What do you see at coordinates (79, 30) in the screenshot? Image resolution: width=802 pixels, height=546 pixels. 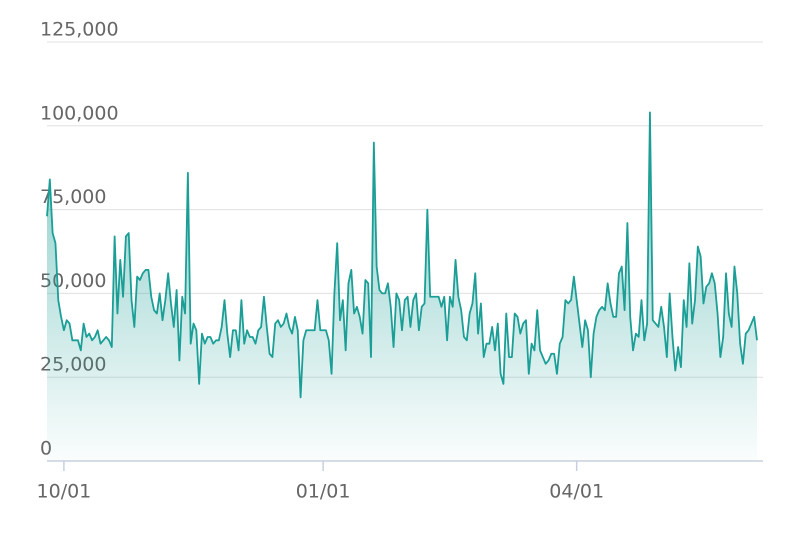 I see `y-tick-label: 125,000` at bounding box center [79, 30].